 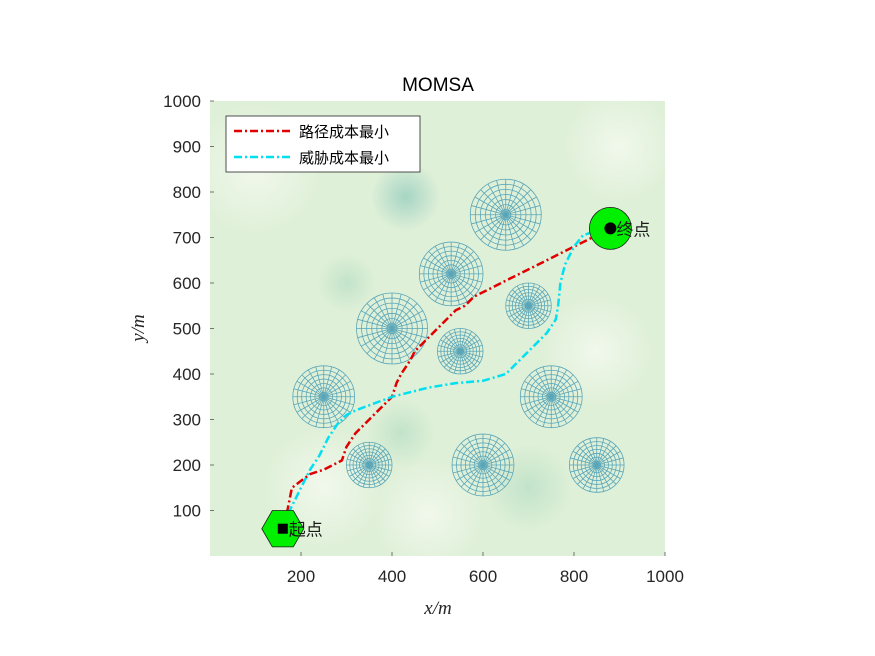 What do you see at coordinates (344, 158) in the screenshot?
I see `legend-label-threat-cost: 威胁成本最小` at bounding box center [344, 158].